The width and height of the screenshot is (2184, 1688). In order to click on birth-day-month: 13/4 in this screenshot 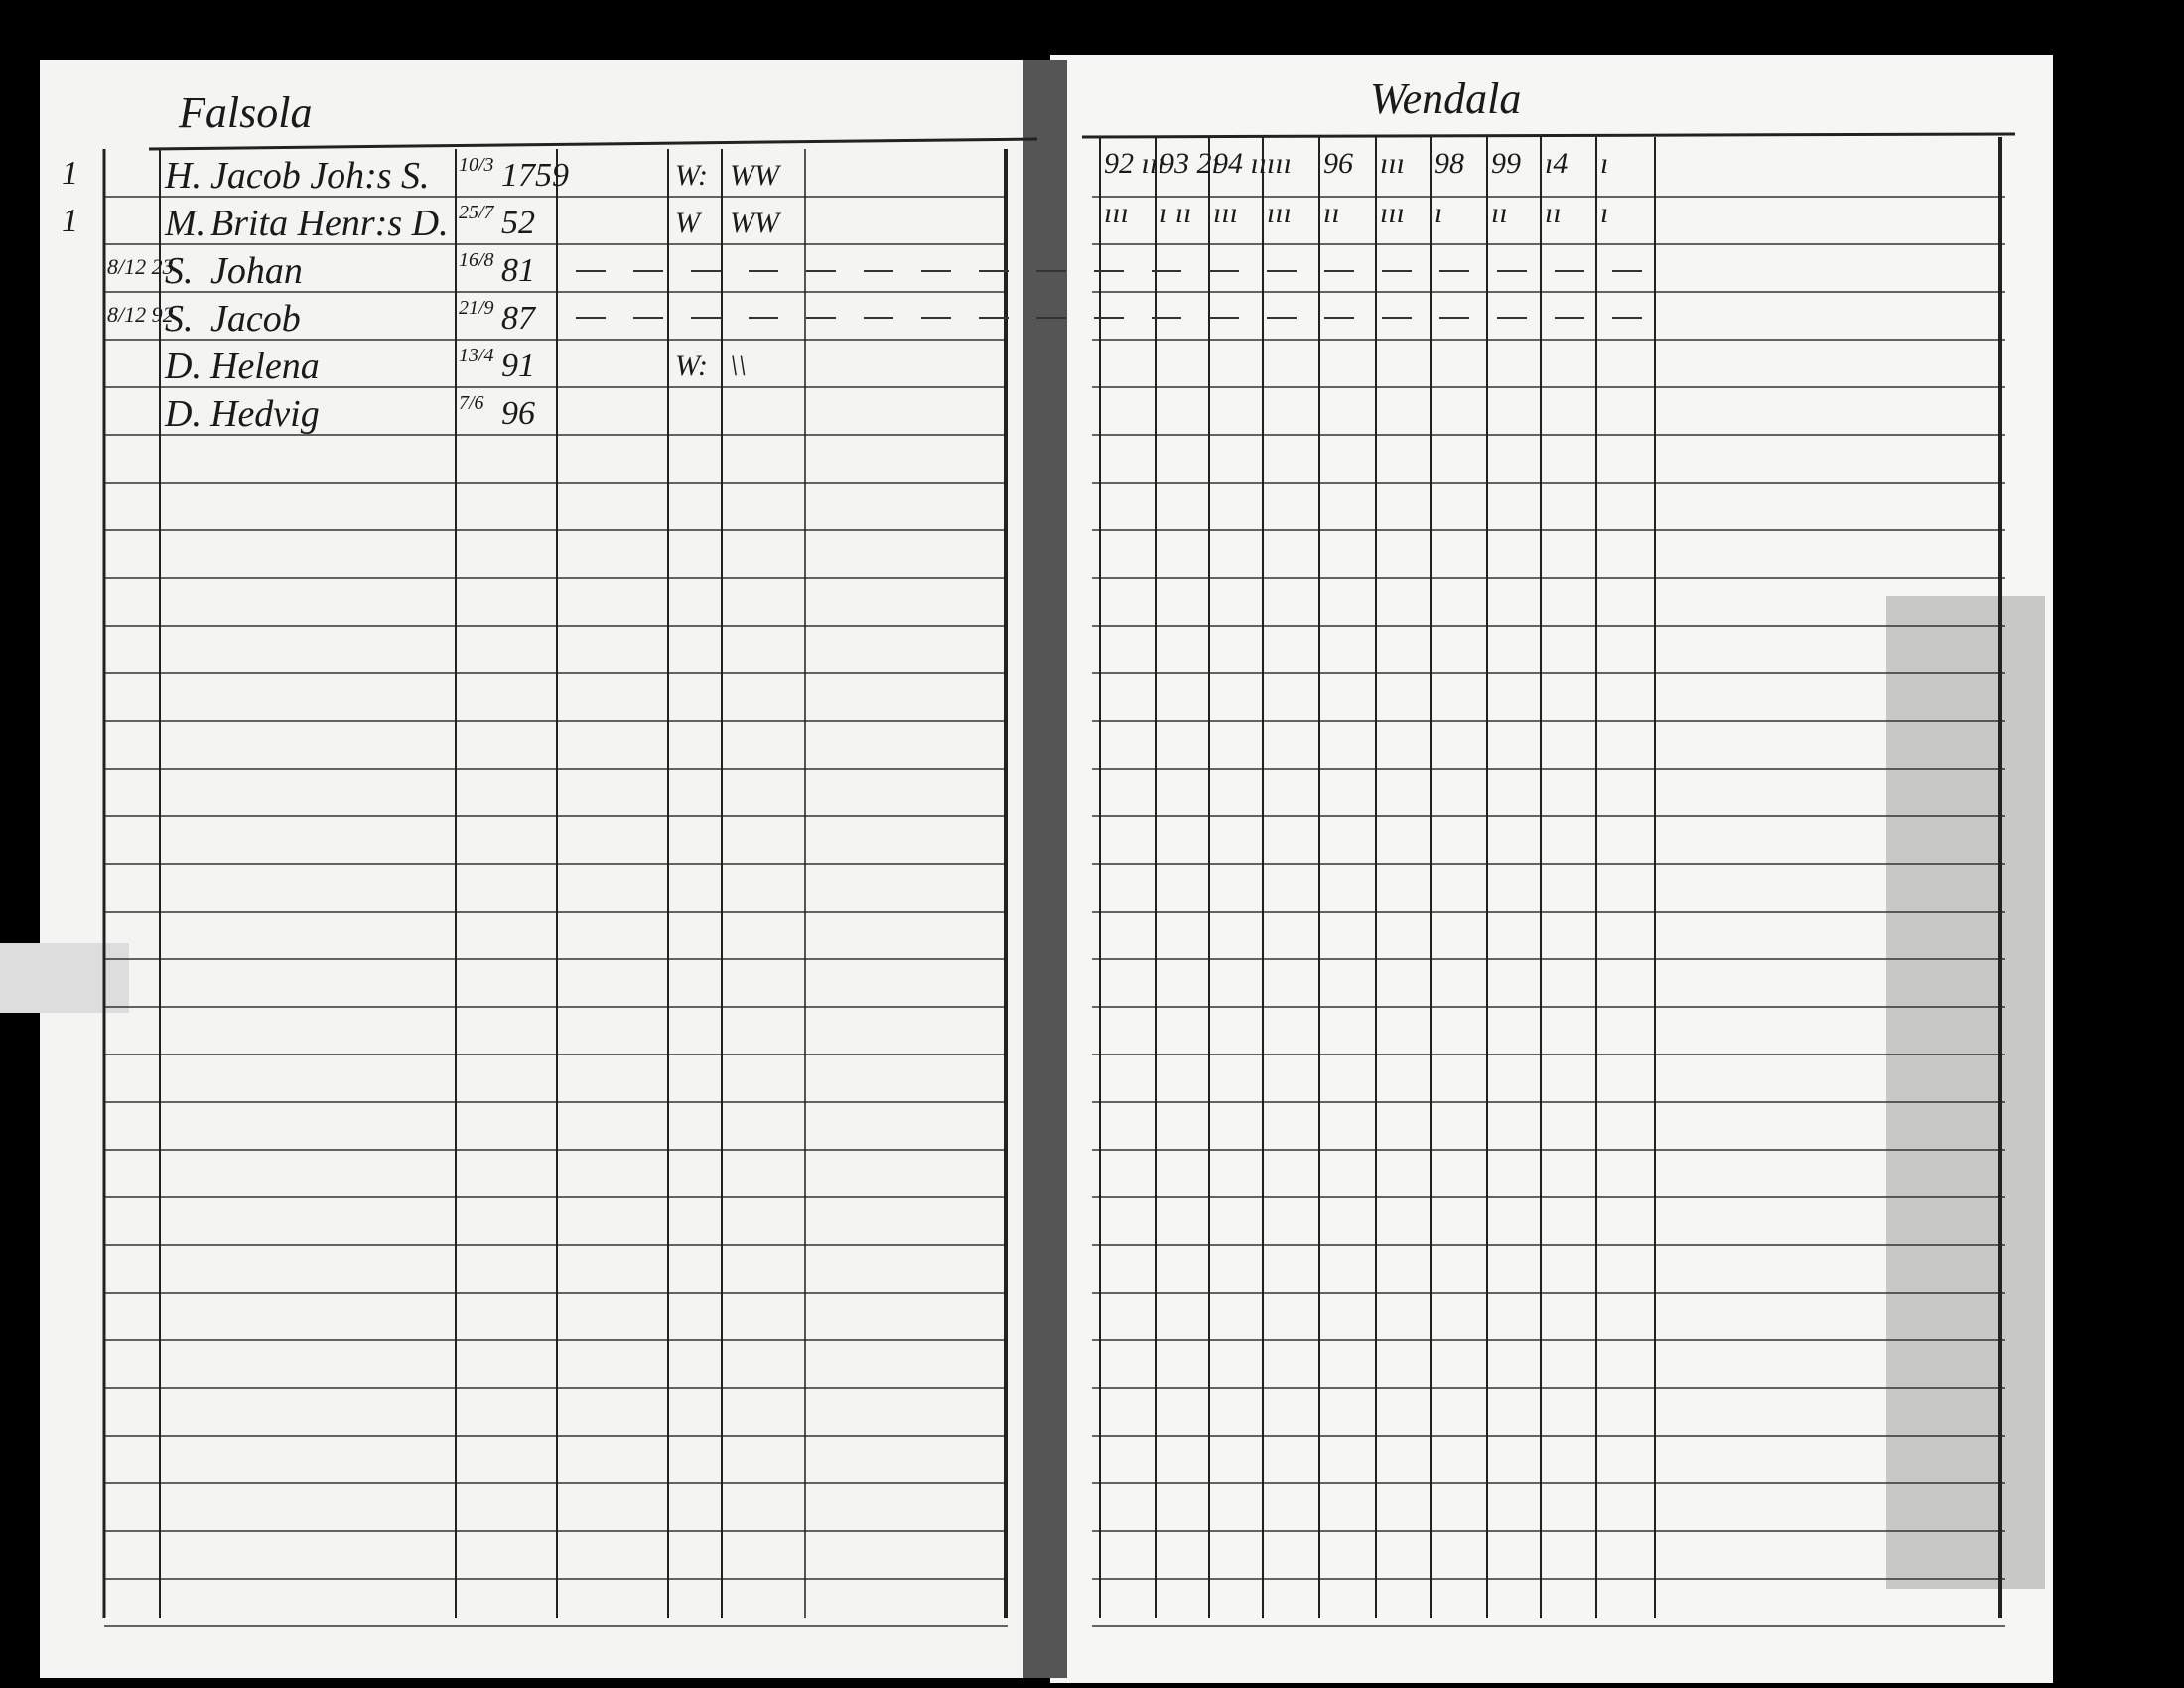, I will do `click(476, 355)`.